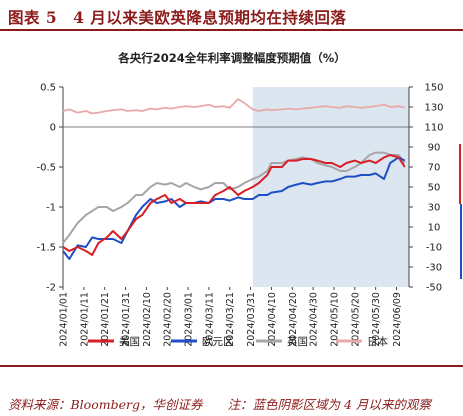  I want to click on y-tick-label: 0, so click(53, 128).